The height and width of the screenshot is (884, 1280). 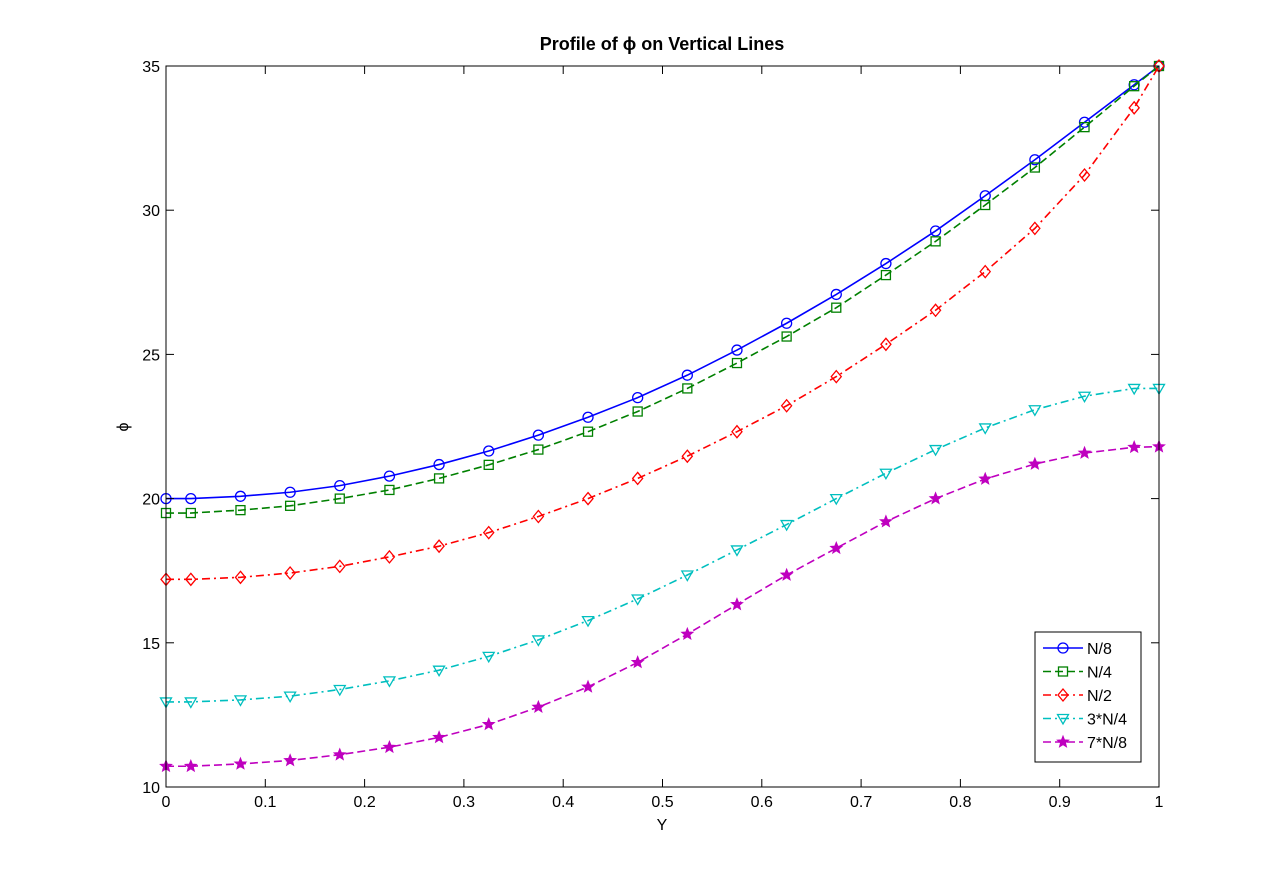 I want to click on x-tick-label: 0.5, so click(x=662, y=802).